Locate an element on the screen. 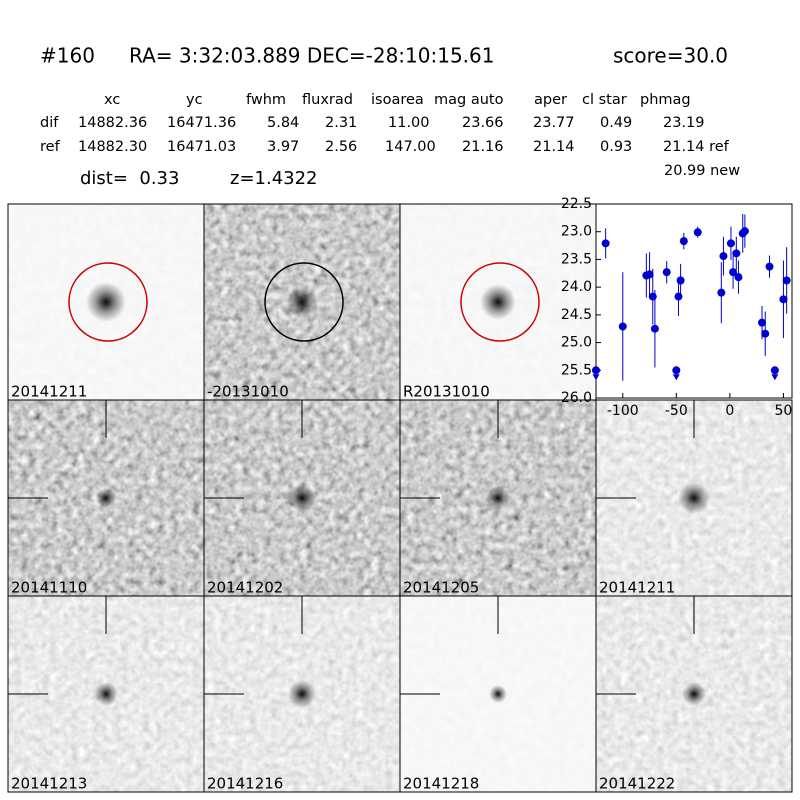 The height and width of the screenshot is (800, 800). table-cell: 21.14 is located at coordinates (554, 147).